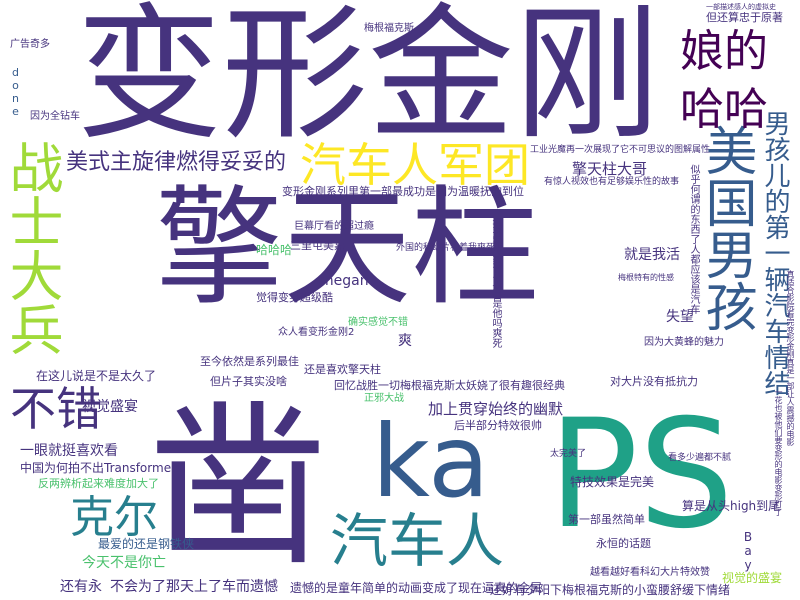 Image resolution: width=800 pixels, height=600 pixels. Describe the element at coordinates (650, 572) in the screenshot. I see `word-yuekan-yuehao: 越看越好看科幻大片特效赞` at that location.